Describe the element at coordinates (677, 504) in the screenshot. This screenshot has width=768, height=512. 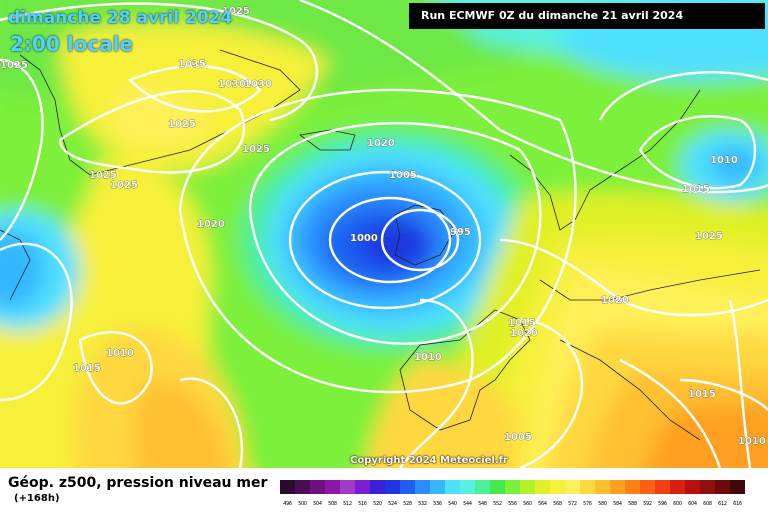
I see `legend-label: 600` at that location.